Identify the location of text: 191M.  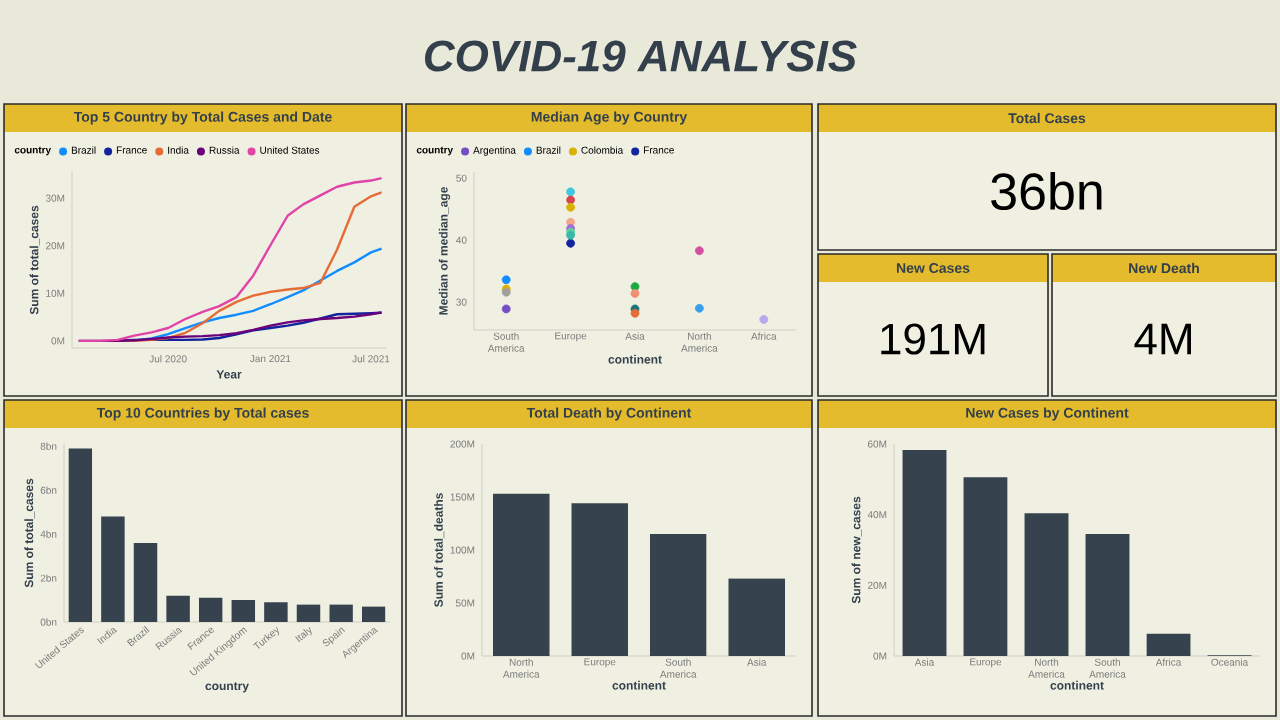
(933, 339).